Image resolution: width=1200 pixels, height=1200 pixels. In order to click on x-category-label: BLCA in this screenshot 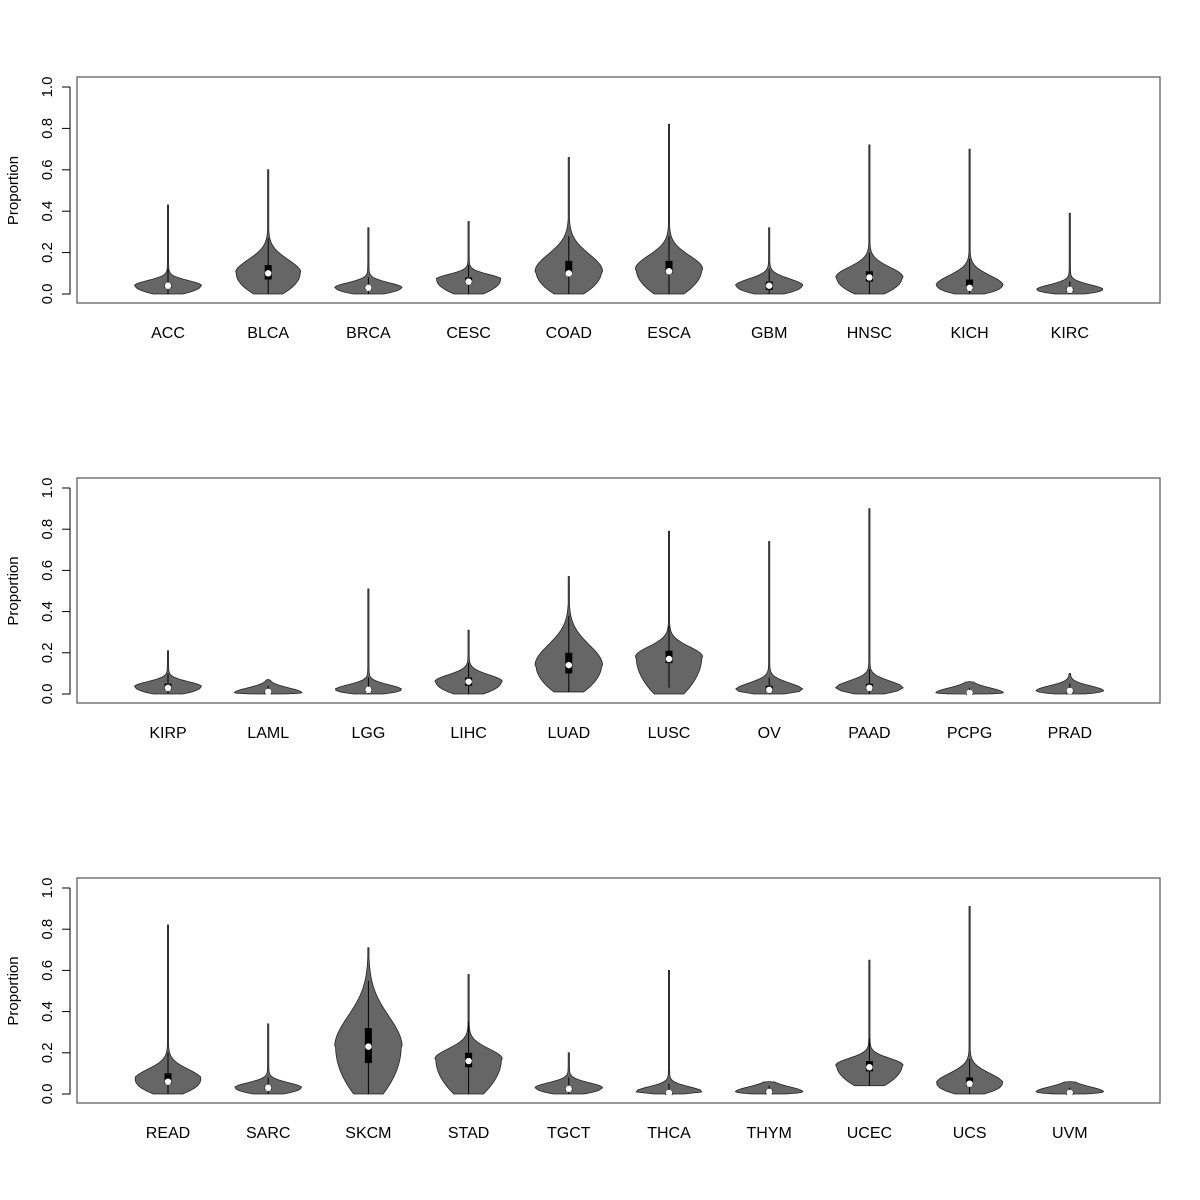, I will do `click(268, 333)`.